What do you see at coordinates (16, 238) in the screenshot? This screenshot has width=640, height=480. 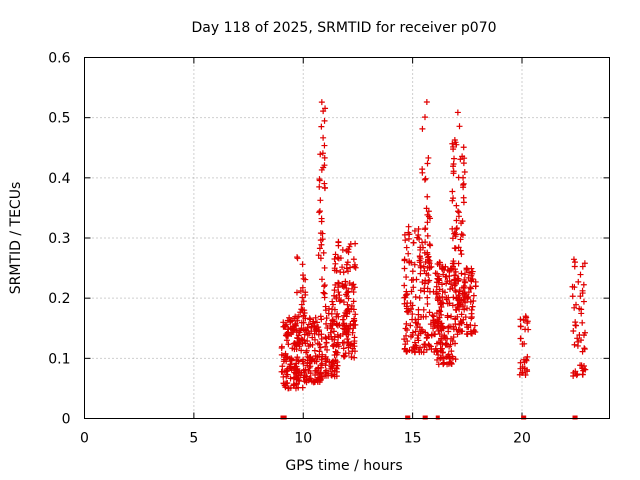 I see `y-axis-label: SRMTID / TECUs` at bounding box center [16, 238].